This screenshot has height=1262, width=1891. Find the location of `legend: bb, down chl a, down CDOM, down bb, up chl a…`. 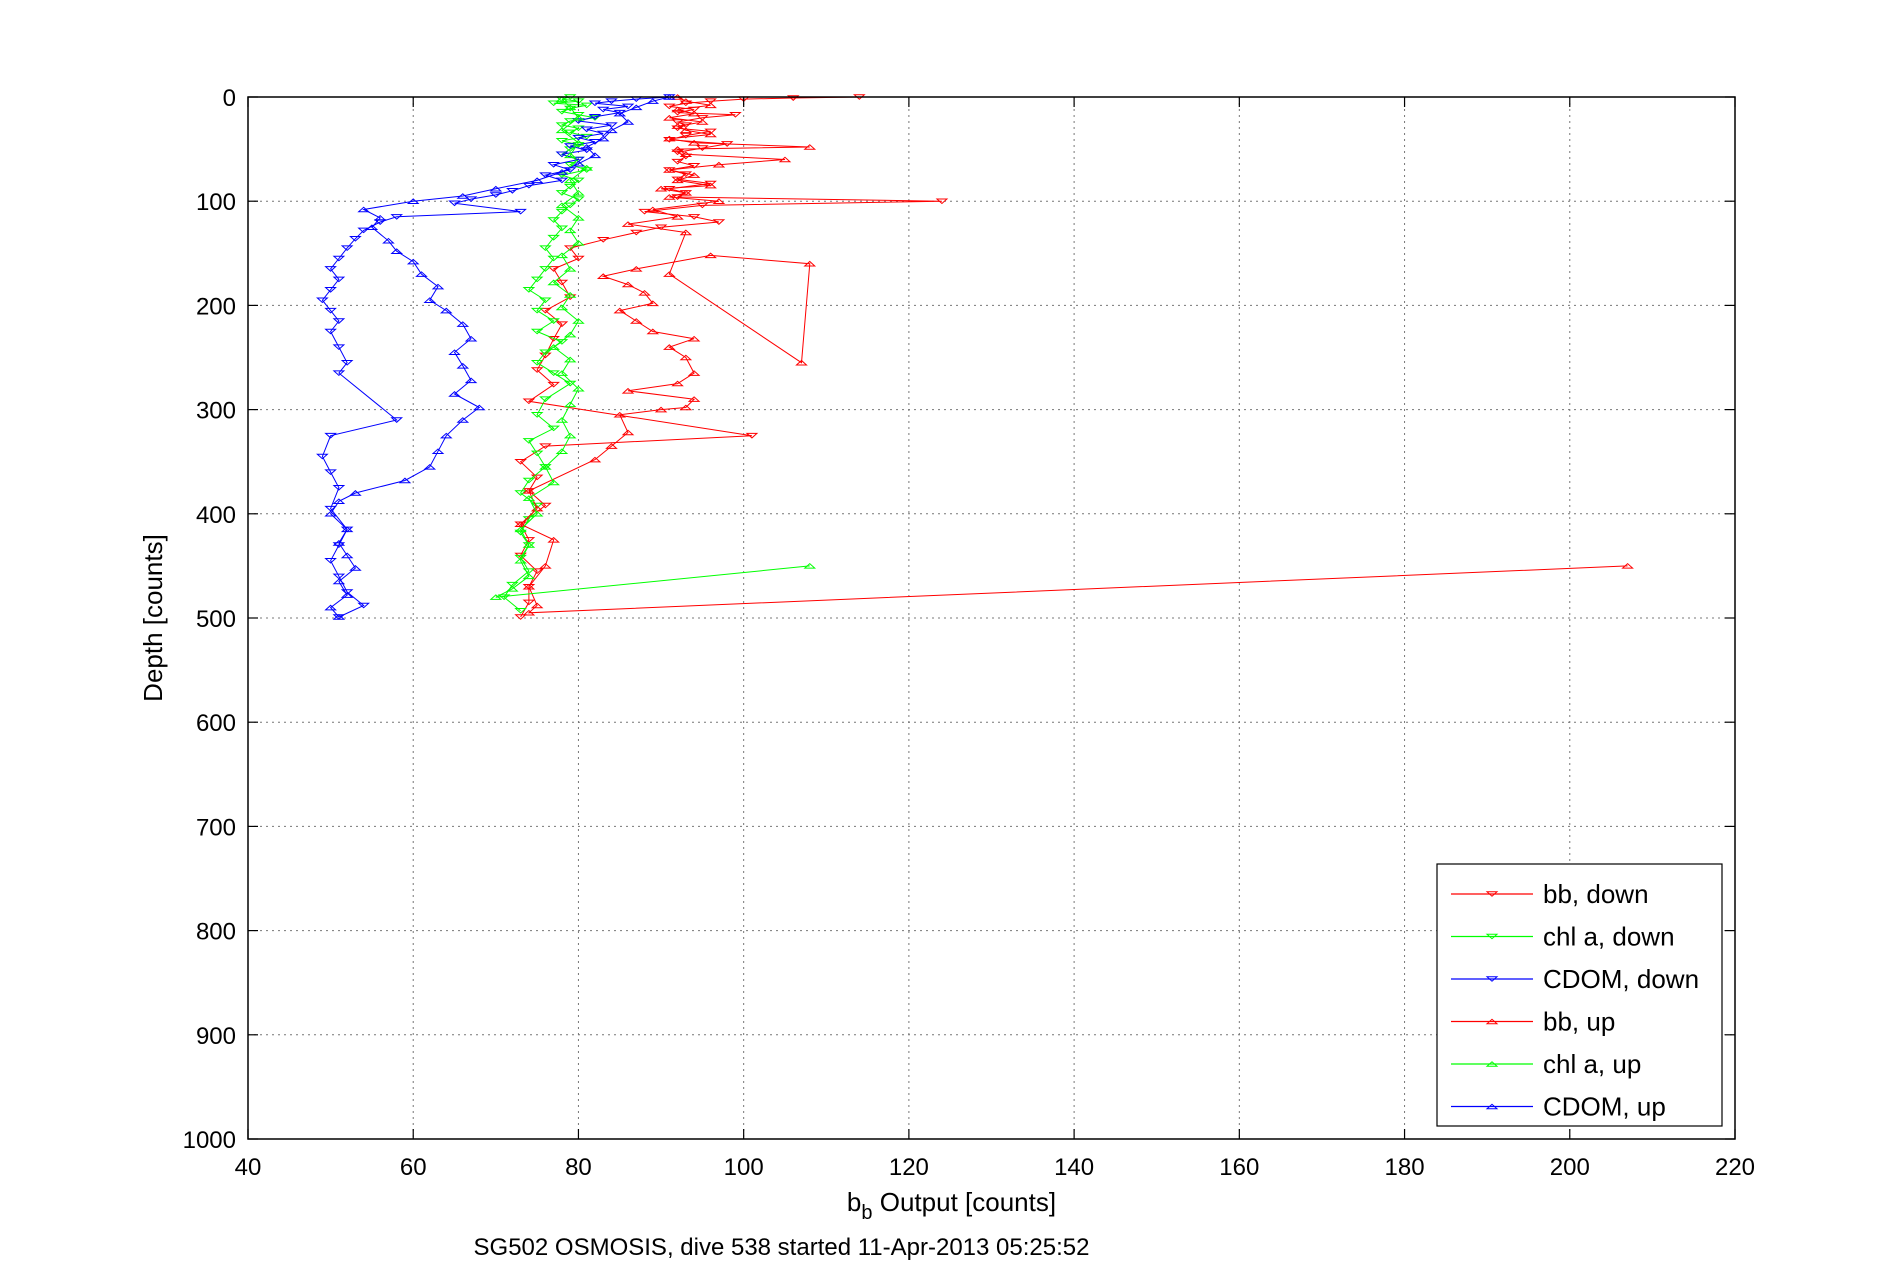

legend: bb, down chl a, down CDOM, down bb, up chl a… is located at coordinates (1579, 995).